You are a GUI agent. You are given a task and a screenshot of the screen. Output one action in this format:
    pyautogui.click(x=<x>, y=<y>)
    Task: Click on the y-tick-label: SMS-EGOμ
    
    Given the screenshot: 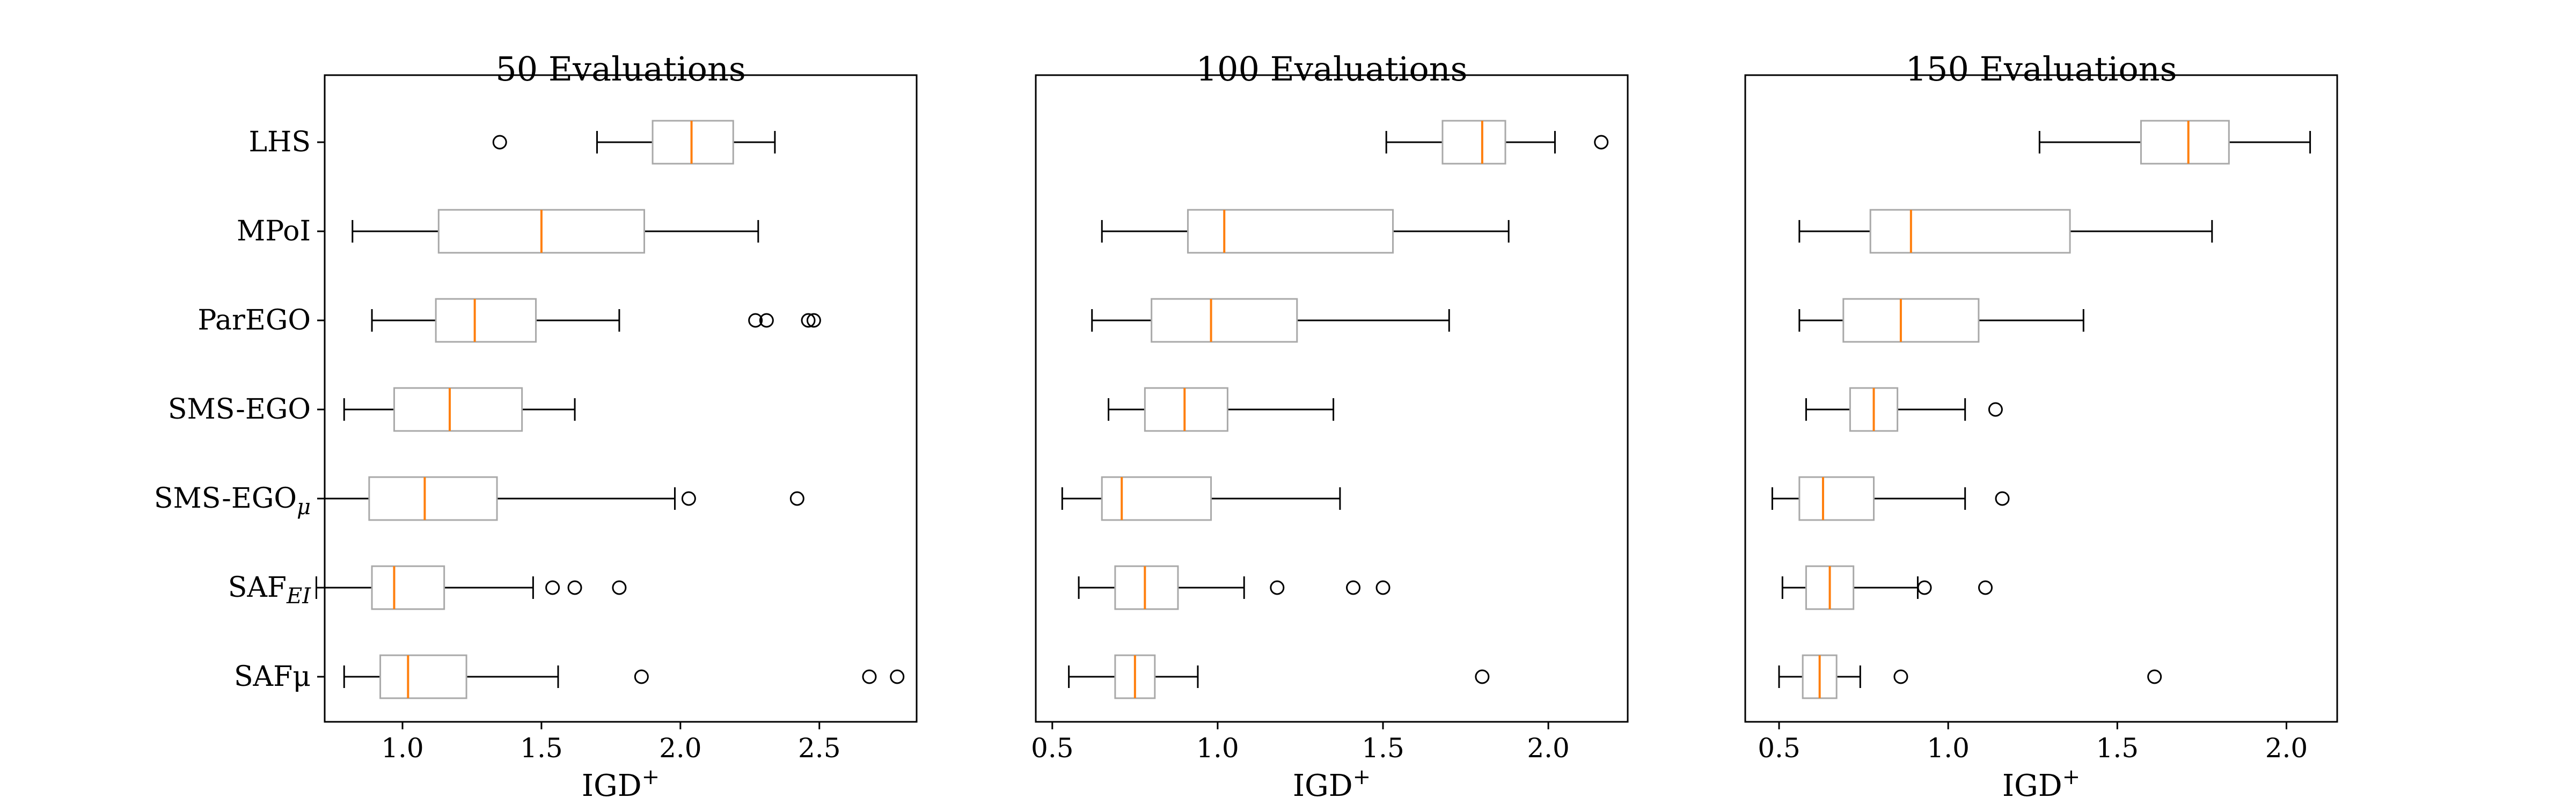 What is the action you would take?
    pyautogui.click(x=232, y=500)
    